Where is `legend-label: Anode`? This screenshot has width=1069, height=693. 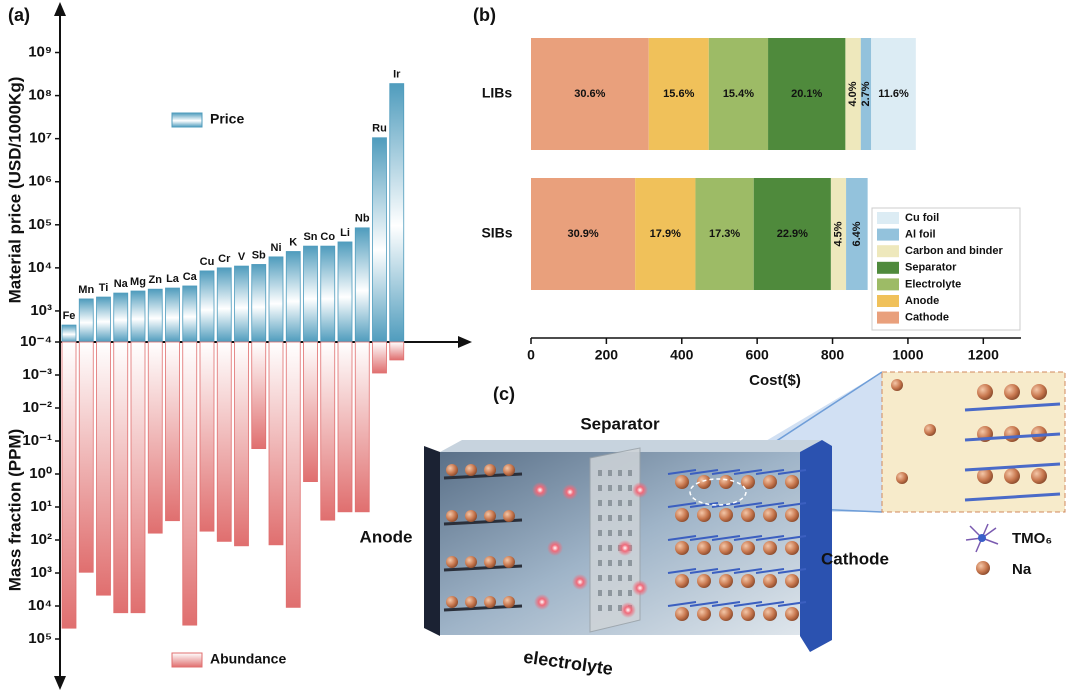
legend-label: Anode is located at coordinates (922, 301).